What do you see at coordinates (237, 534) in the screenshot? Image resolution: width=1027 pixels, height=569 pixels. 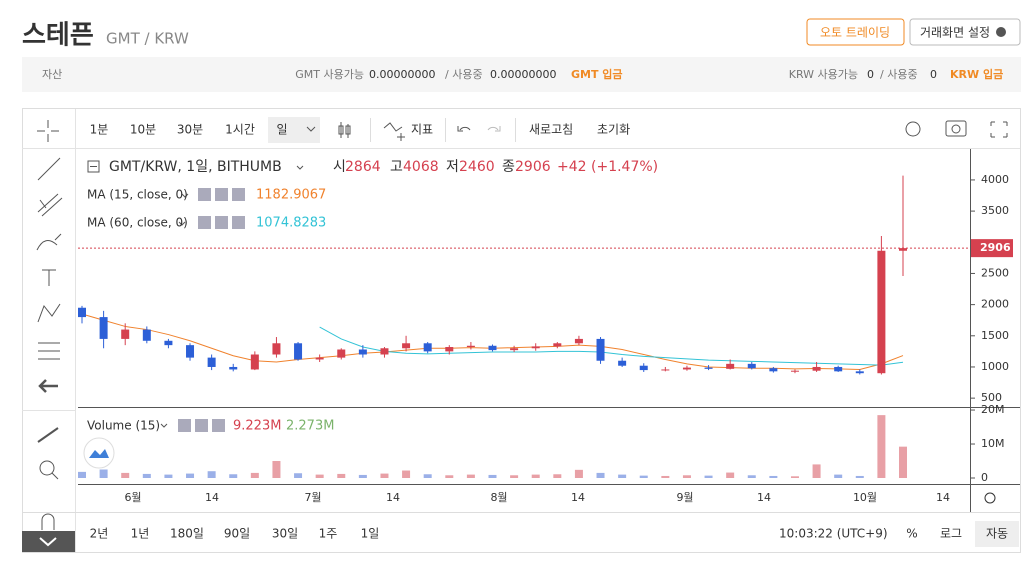 I see `range-button: 90일` at bounding box center [237, 534].